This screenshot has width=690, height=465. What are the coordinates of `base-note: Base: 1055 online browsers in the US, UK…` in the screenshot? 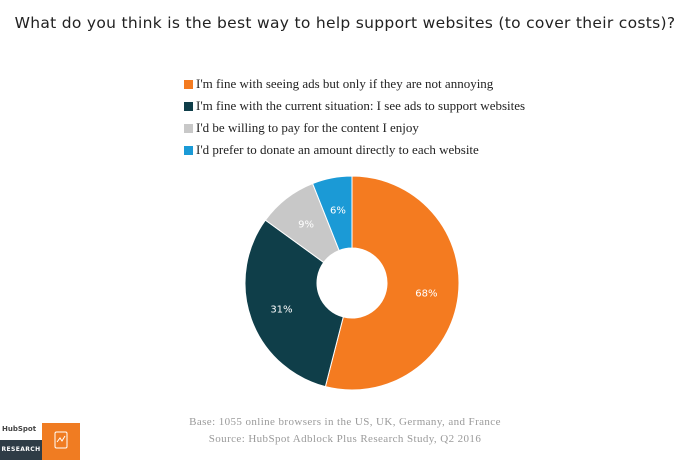 It's located at (345, 422).